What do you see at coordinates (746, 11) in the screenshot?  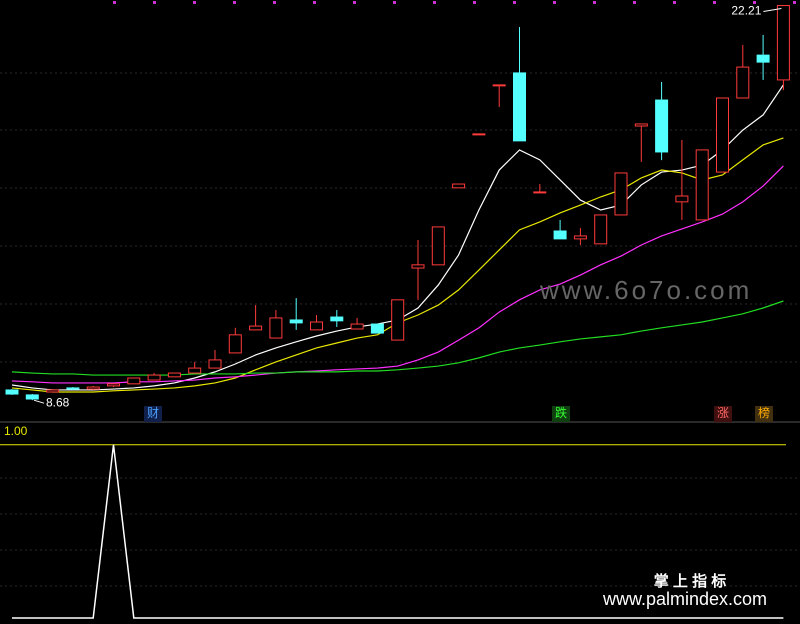 I see `max-label: 22.21` at bounding box center [746, 11].